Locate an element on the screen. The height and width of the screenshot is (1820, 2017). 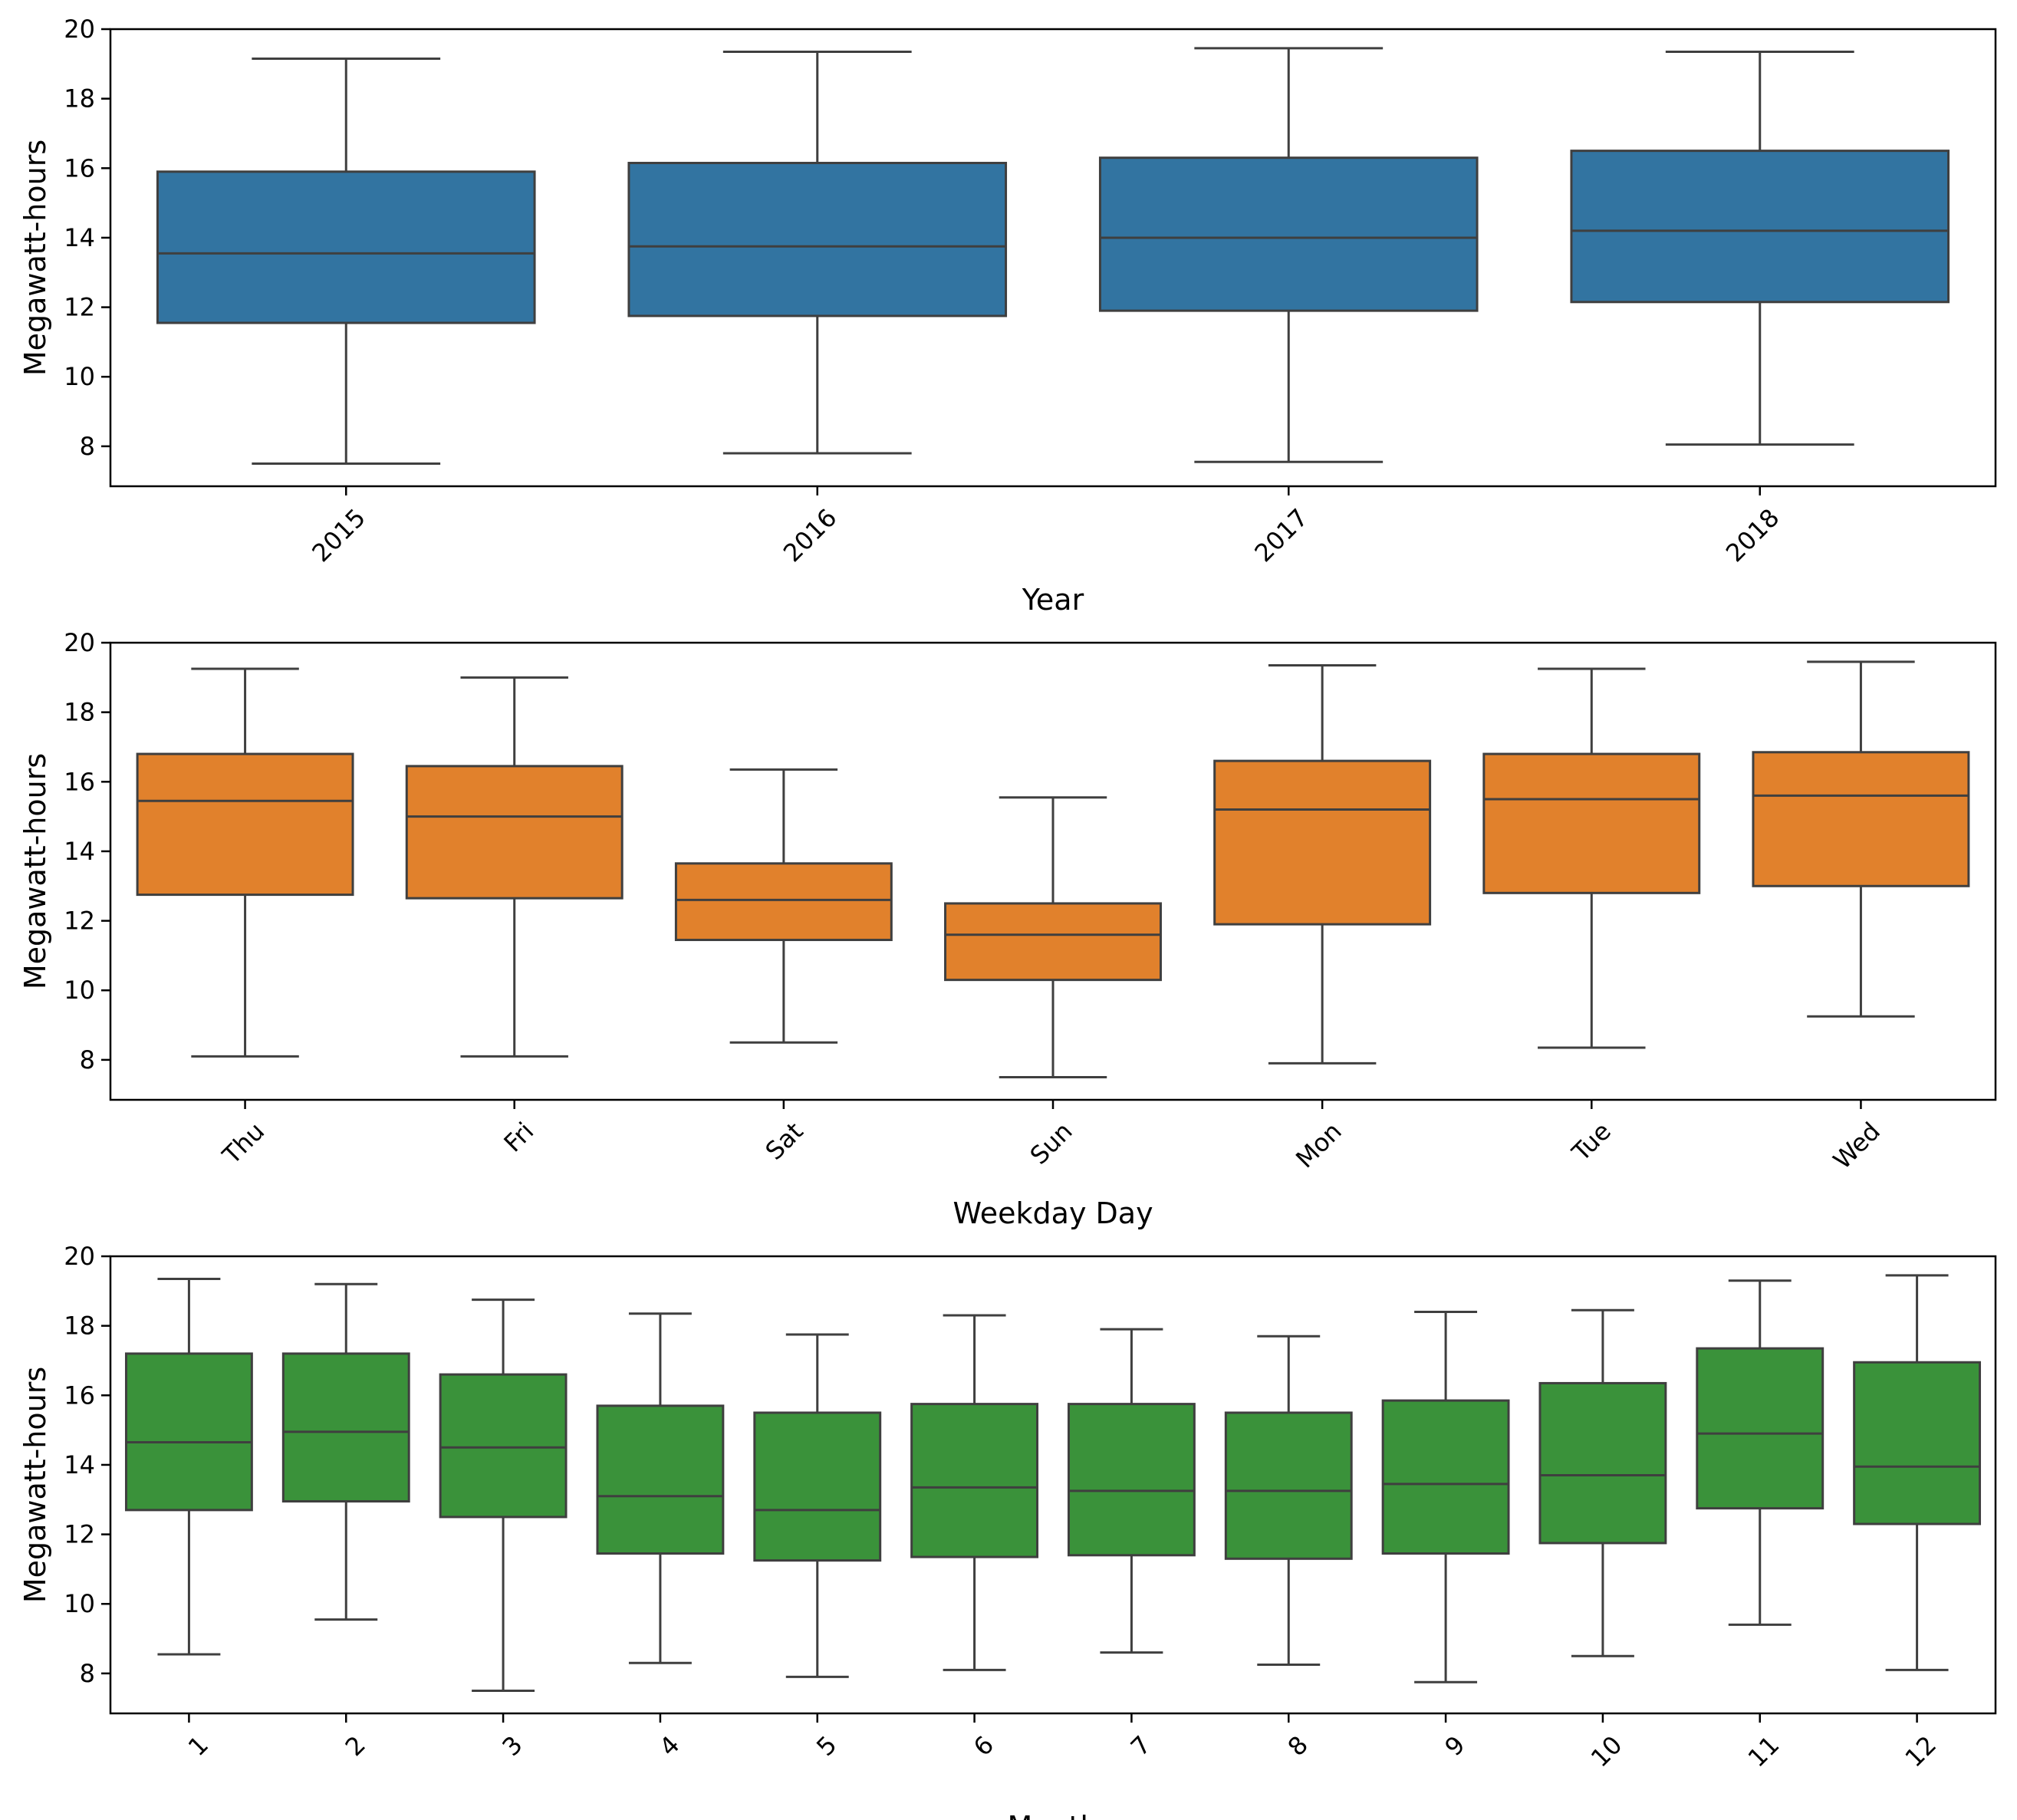
box-2017 is located at coordinates (1288, 255).